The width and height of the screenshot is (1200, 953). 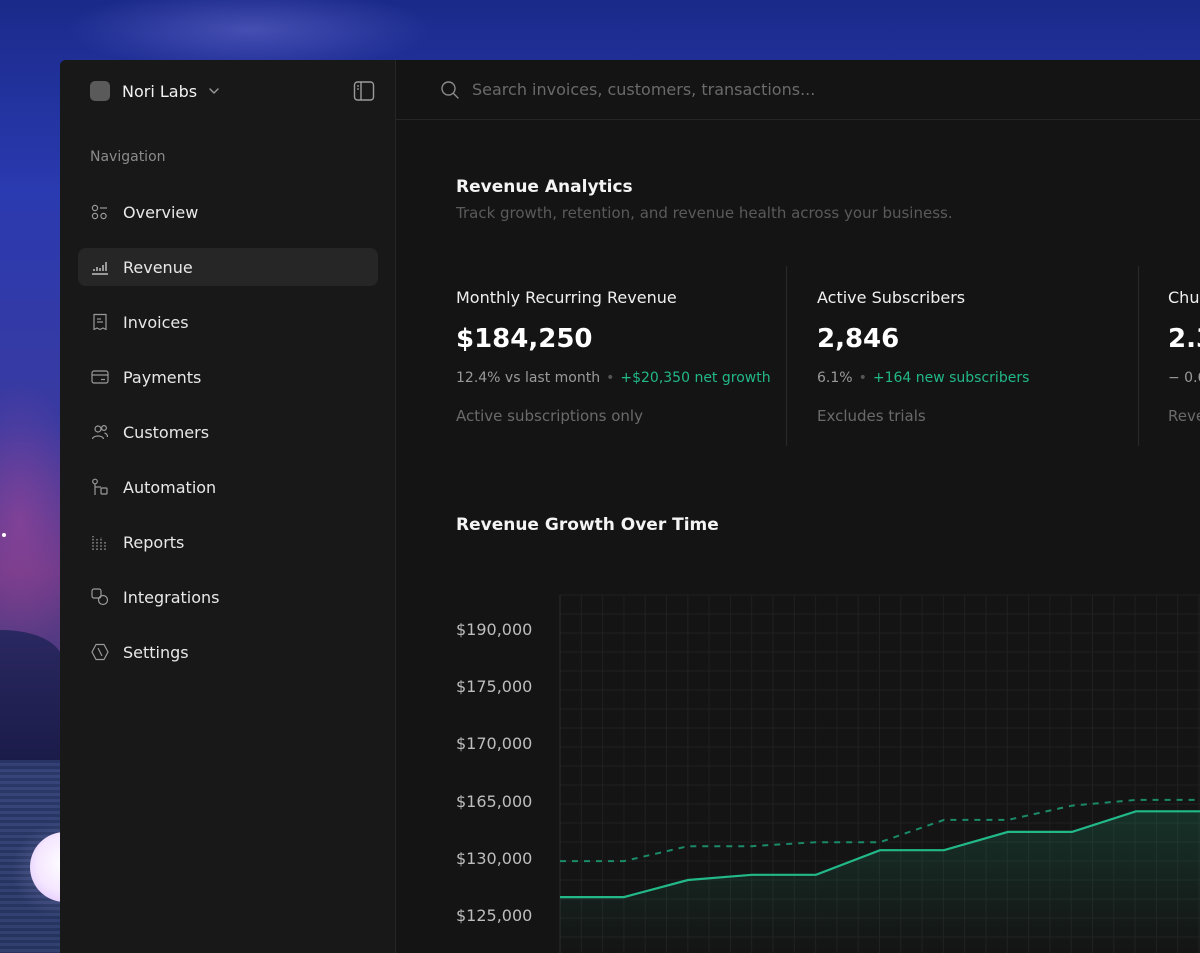 I want to click on kpi-change-row: 12.4% vs last month • +$20,350 net growth, so click(x=613, y=378).